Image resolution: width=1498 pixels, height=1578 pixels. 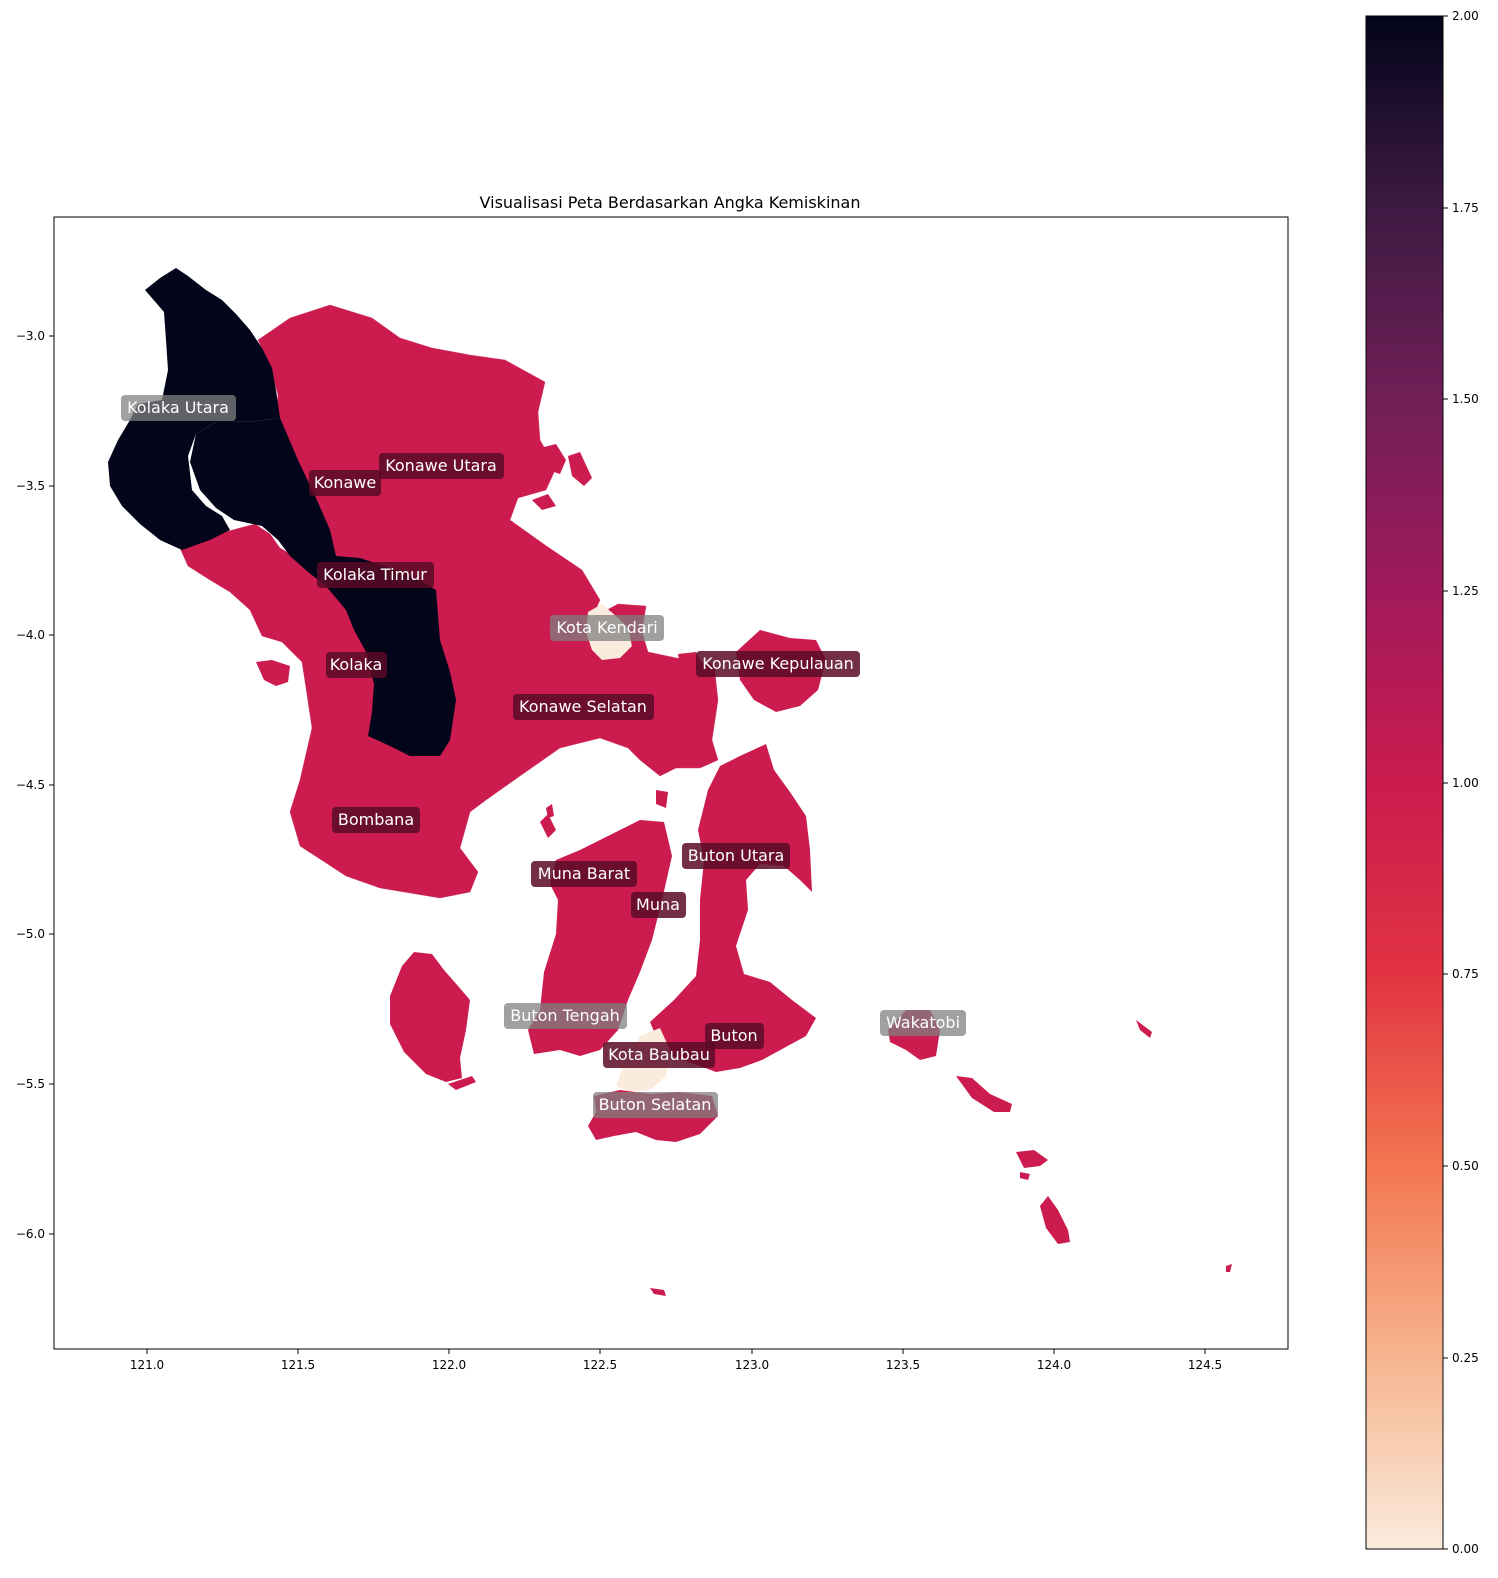 What do you see at coordinates (376, 819) in the screenshot?
I see `region-label-text: Bombana` at bounding box center [376, 819].